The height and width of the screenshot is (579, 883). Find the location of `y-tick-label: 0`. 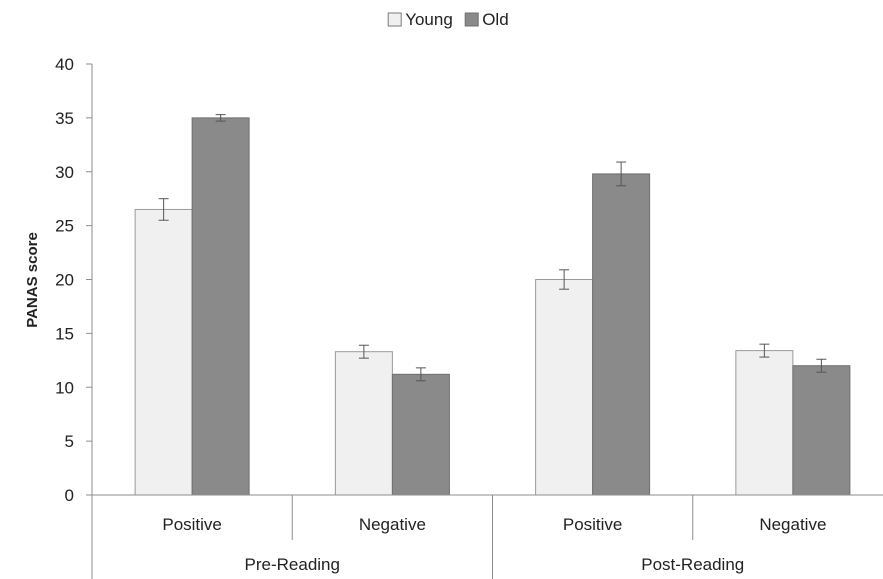

y-tick-label: 0 is located at coordinates (69, 495).